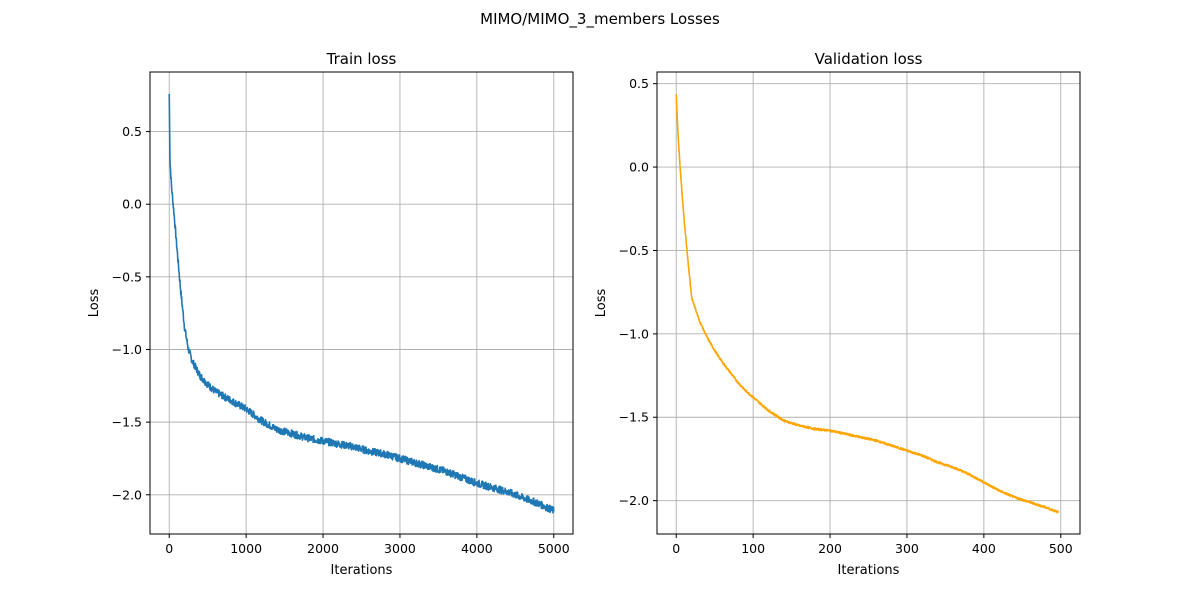 The width and height of the screenshot is (1200, 600). Describe the element at coordinates (639, 83) in the screenshot. I see `validation-ytick-label: 0.5` at that location.